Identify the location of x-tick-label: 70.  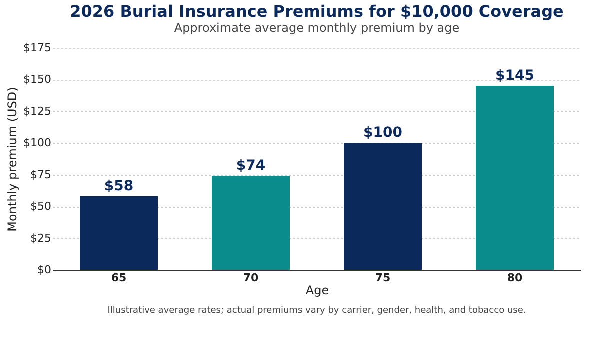
(251, 278).